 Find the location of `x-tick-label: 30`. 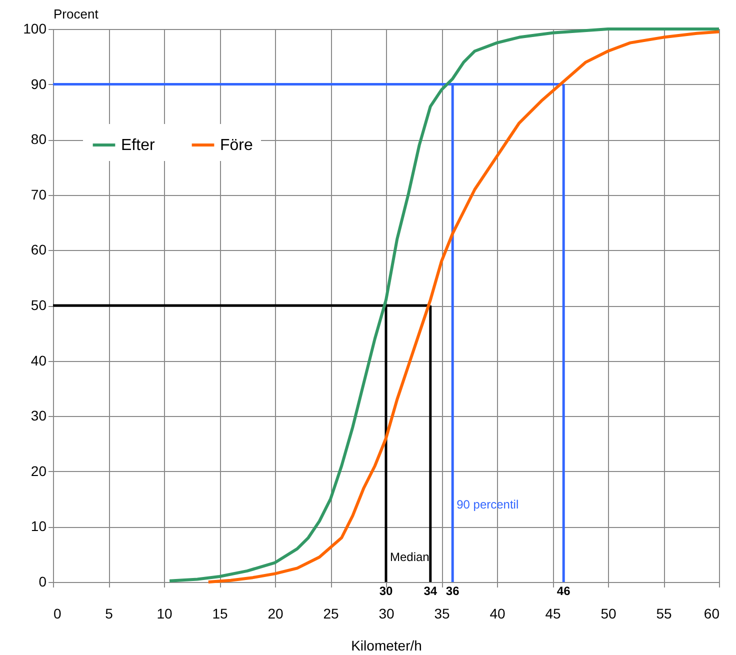

x-tick-label: 30 is located at coordinates (386, 614).